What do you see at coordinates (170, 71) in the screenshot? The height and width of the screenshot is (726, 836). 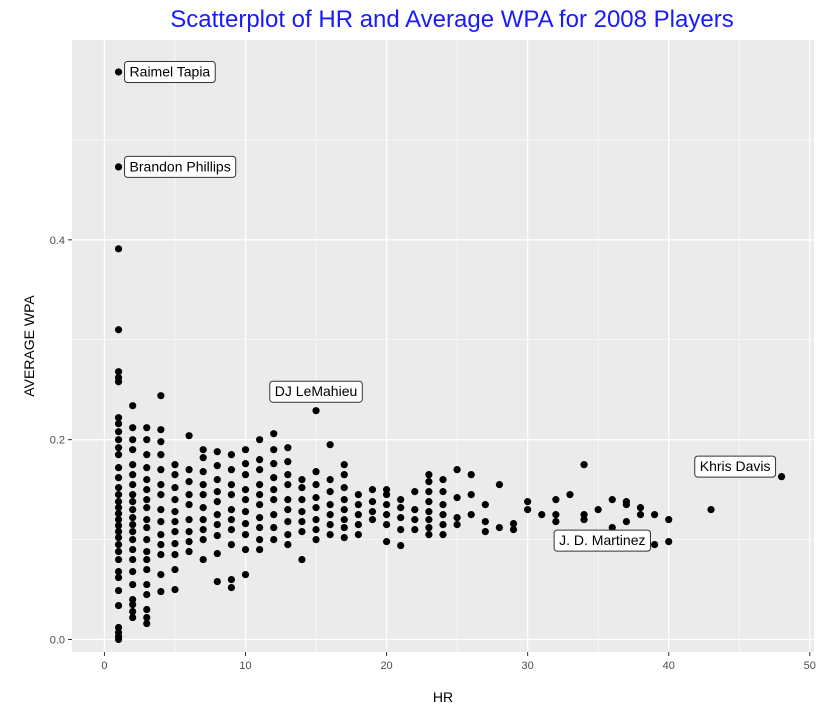 I see `annotation-label: Raimel Tapia` at bounding box center [170, 71].